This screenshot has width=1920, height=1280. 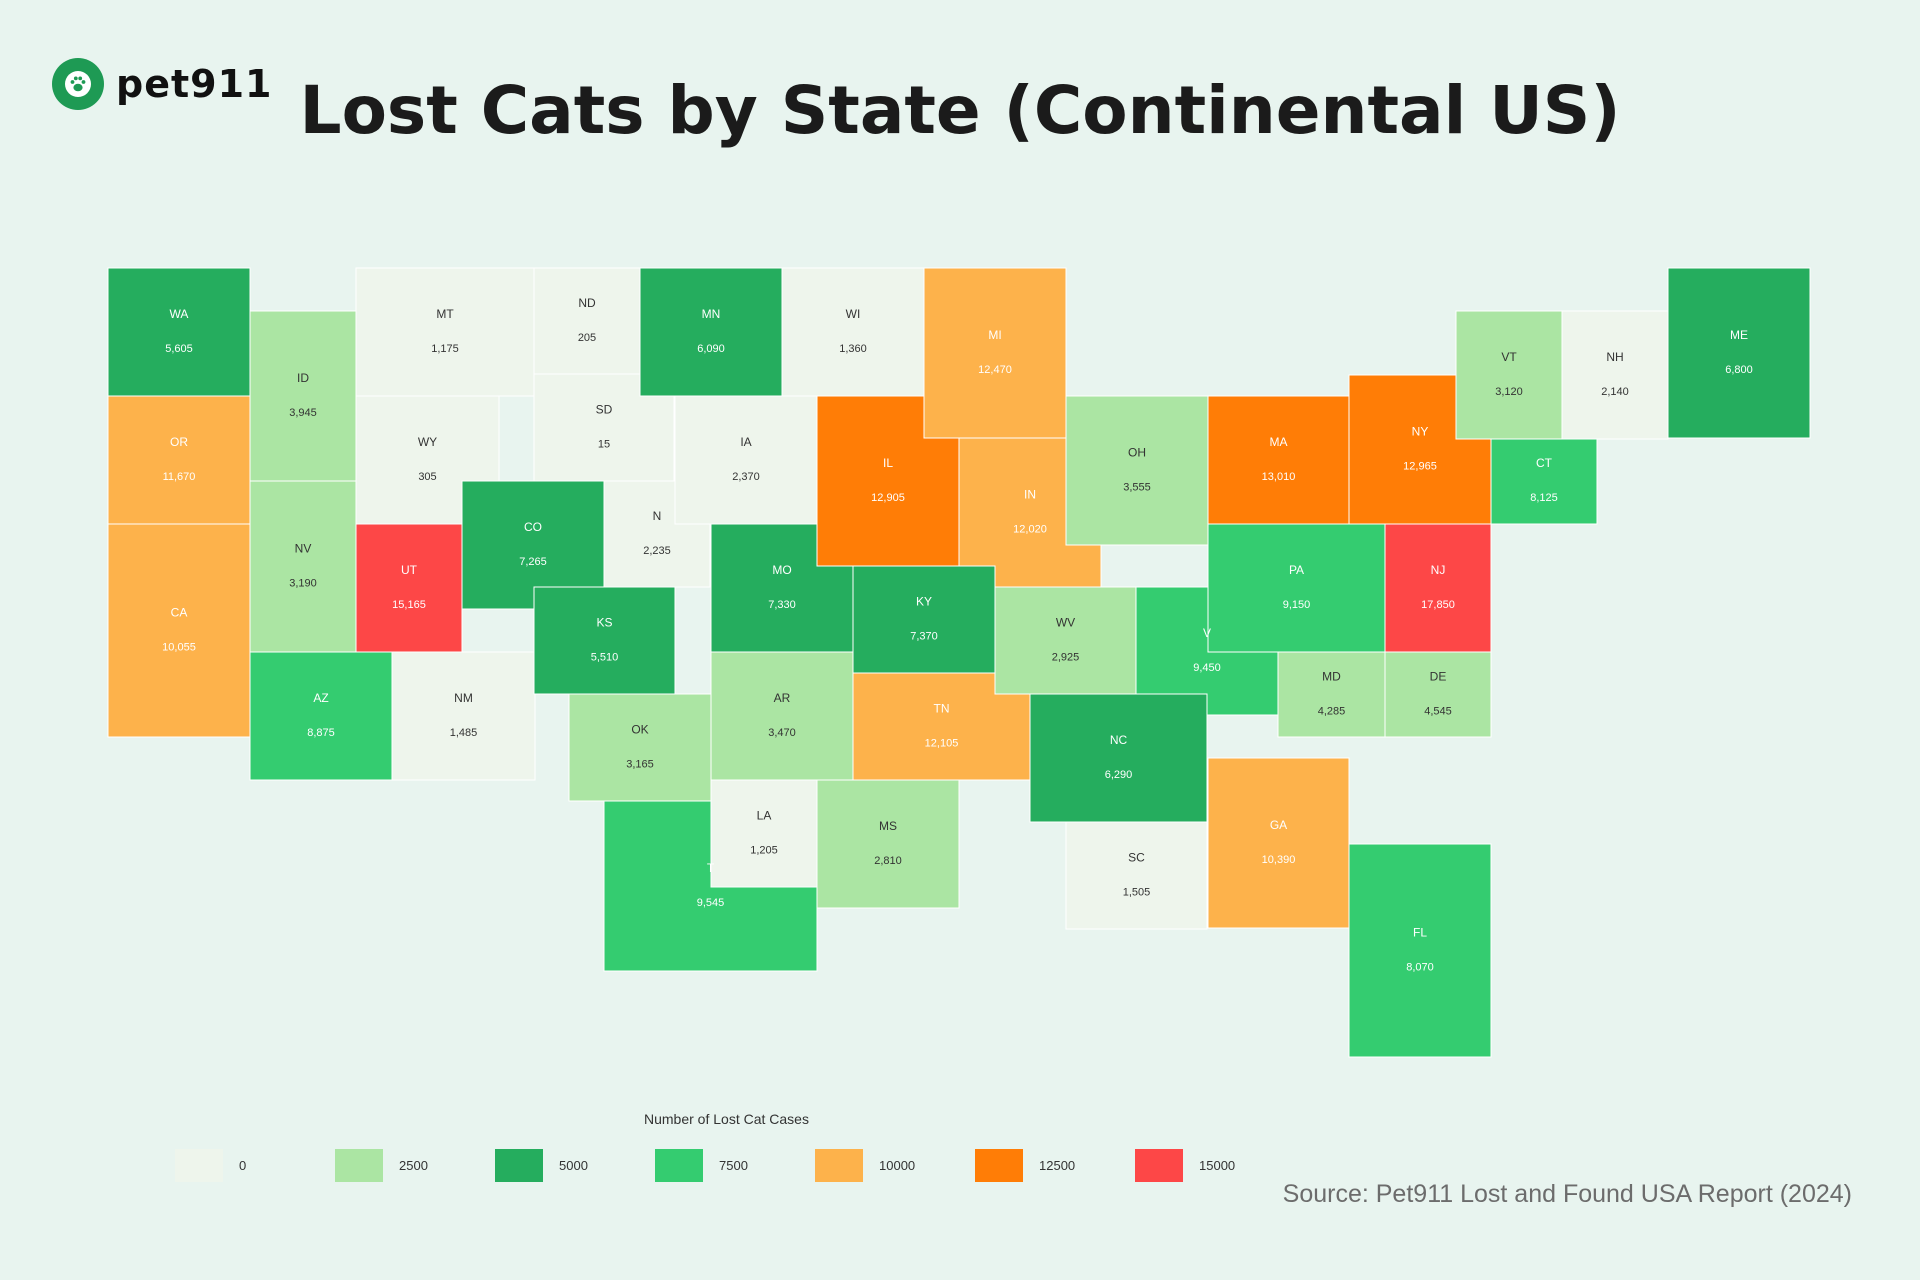 What do you see at coordinates (1055, 1165) in the screenshot?
I see `legend-item: 12500` at bounding box center [1055, 1165].